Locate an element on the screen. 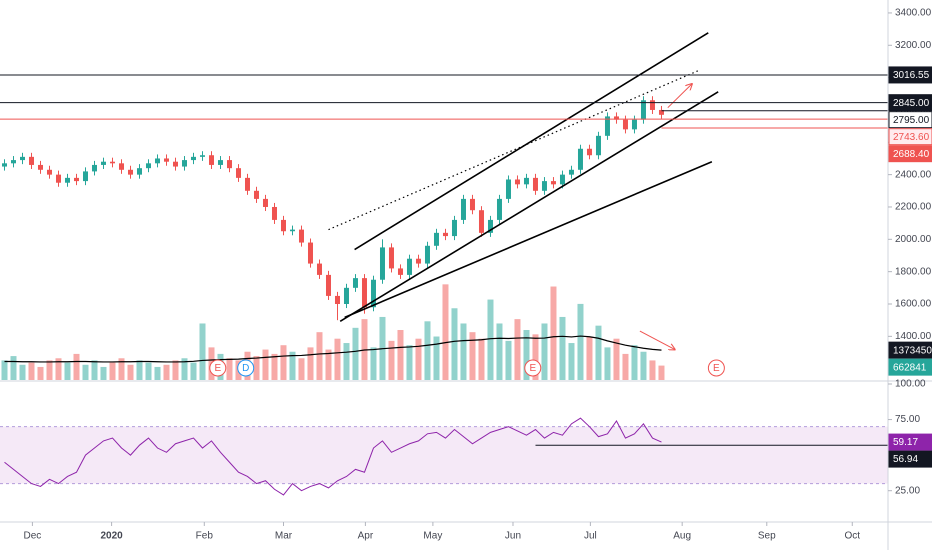  price-level-label: 2743.60 is located at coordinates (911, 137).